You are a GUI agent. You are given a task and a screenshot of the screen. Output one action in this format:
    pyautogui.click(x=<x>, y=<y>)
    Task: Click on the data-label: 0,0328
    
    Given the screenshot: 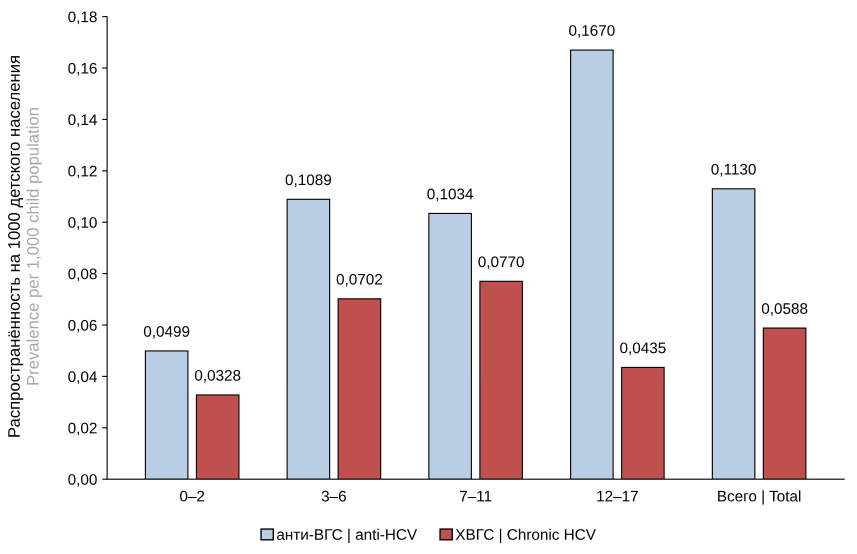 What is the action you would take?
    pyautogui.click(x=217, y=376)
    